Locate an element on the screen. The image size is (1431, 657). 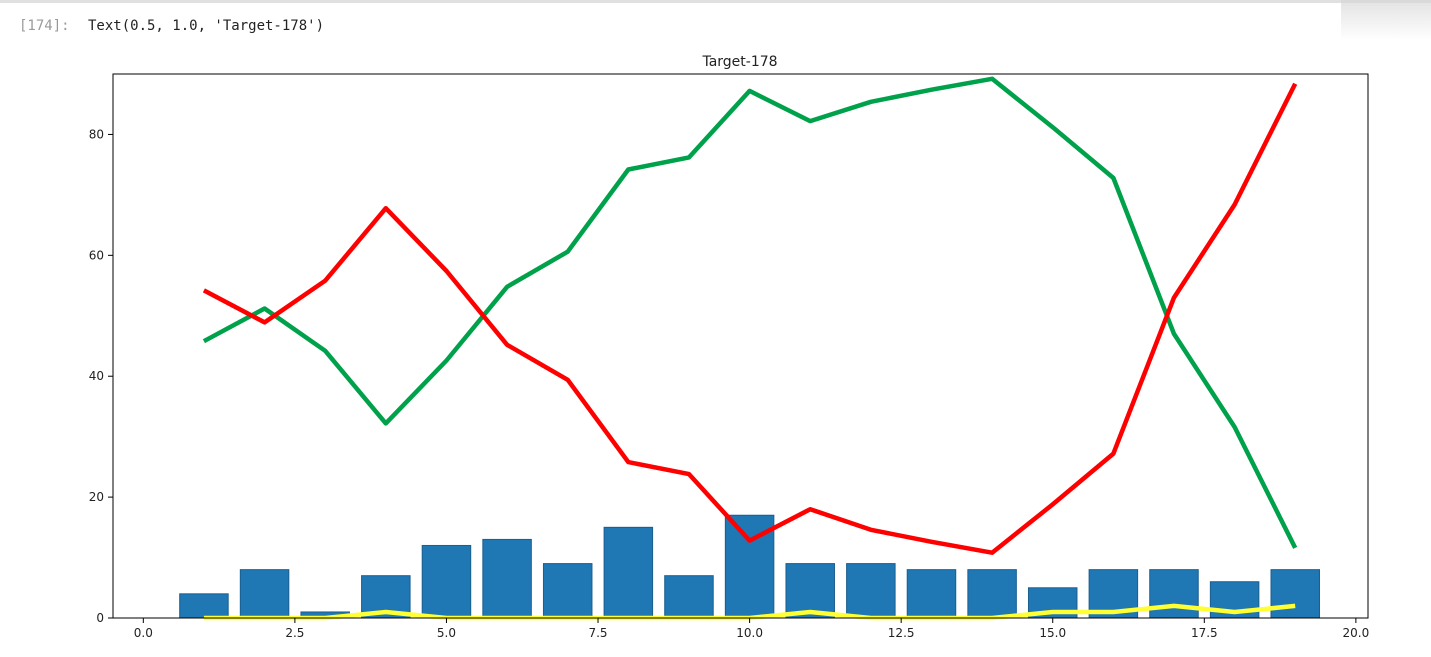
x-axis: 0.0 2.5 5.0 7.5 10.0 12.5 15.0 17.5 20.0 is located at coordinates (751, 629).